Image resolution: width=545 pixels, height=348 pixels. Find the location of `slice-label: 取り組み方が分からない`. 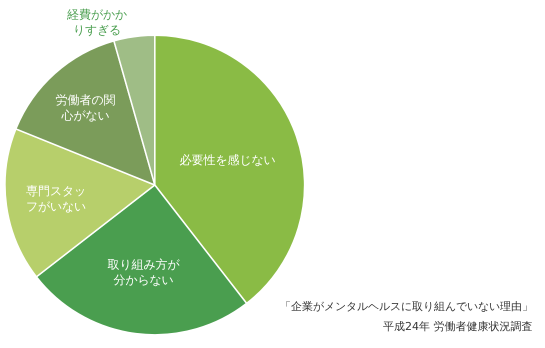

slice-label: 取り組み方が分からない is located at coordinates (143, 272).